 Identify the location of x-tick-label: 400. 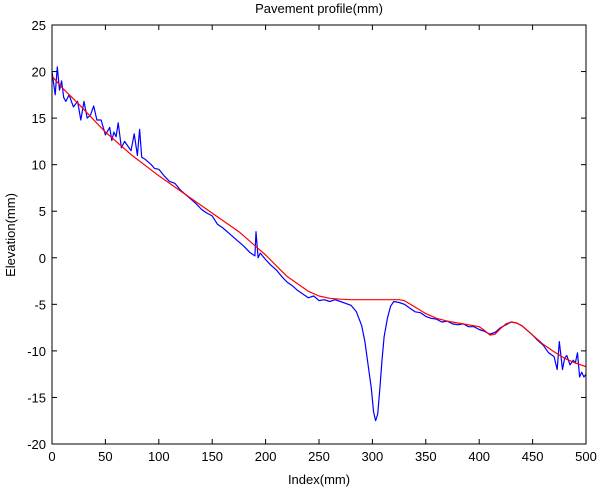
(479, 456).